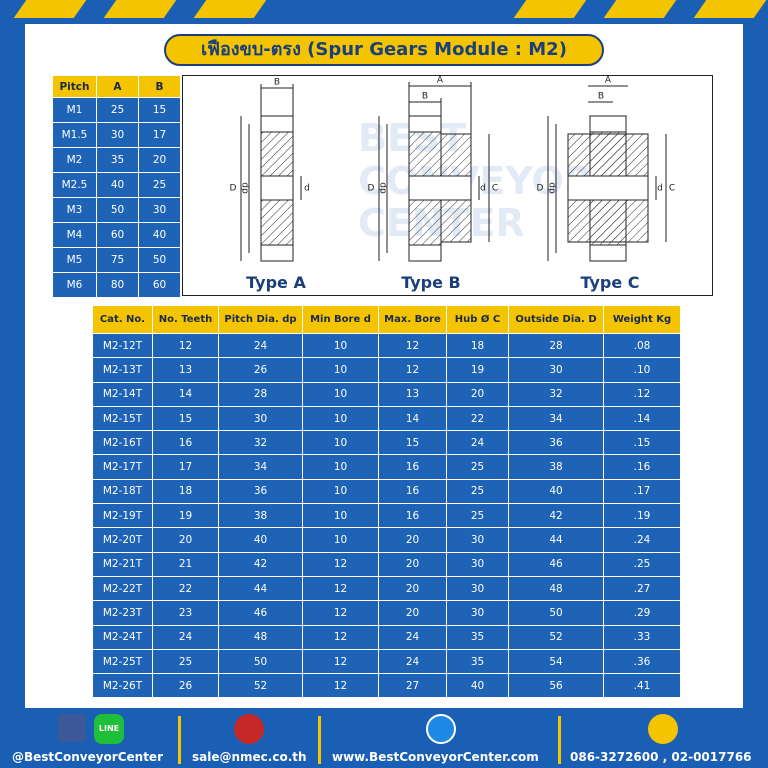  What do you see at coordinates (260, 613) in the screenshot?
I see `cell: 46` at bounding box center [260, 613].